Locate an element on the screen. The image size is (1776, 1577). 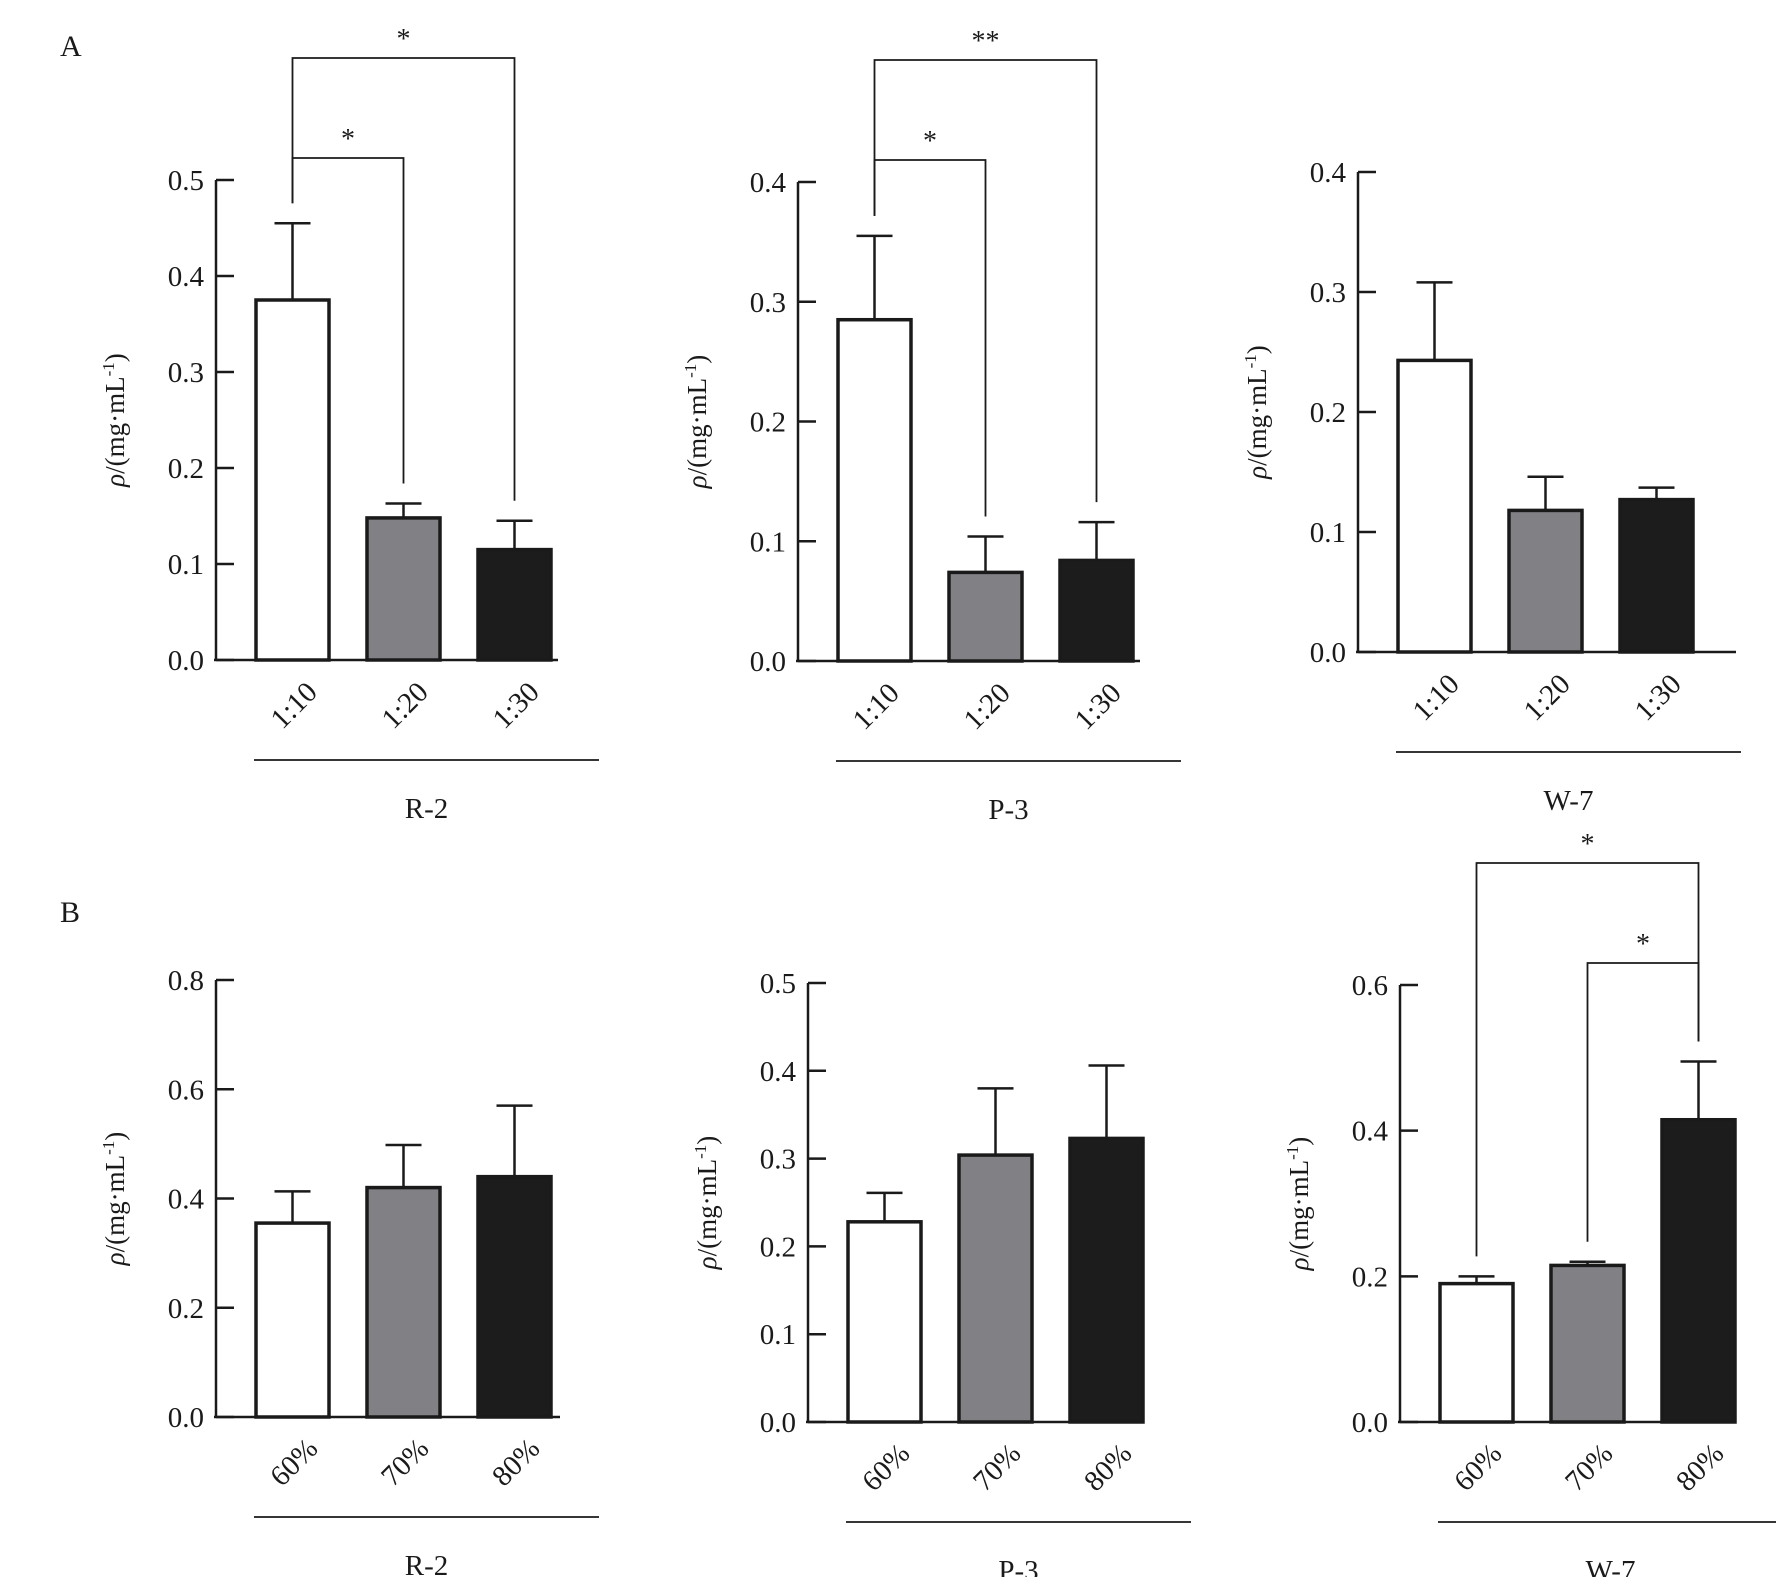
chart-panel: 0.0 0.2 0.4 0.6 ρ/(mg·mL-1) 60% 70% 80% W-7 * * is located at coordinates (1529, 1203).